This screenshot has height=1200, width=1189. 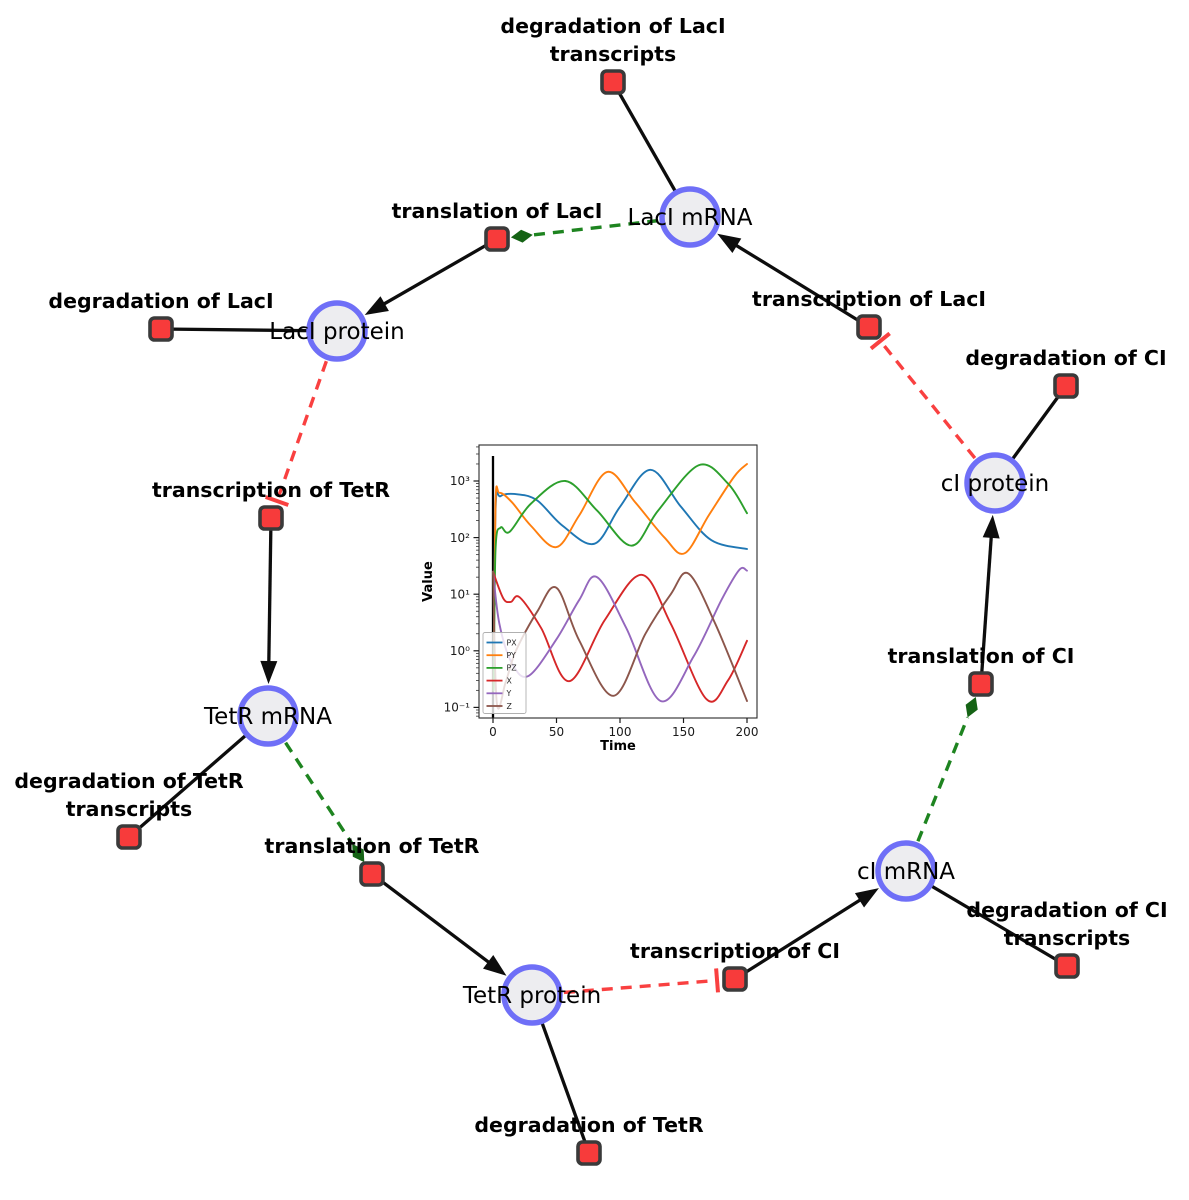 I want to click on reaction-label-deg-laci-tx-line1: degradation of LacI, so click(x=612, y=26).